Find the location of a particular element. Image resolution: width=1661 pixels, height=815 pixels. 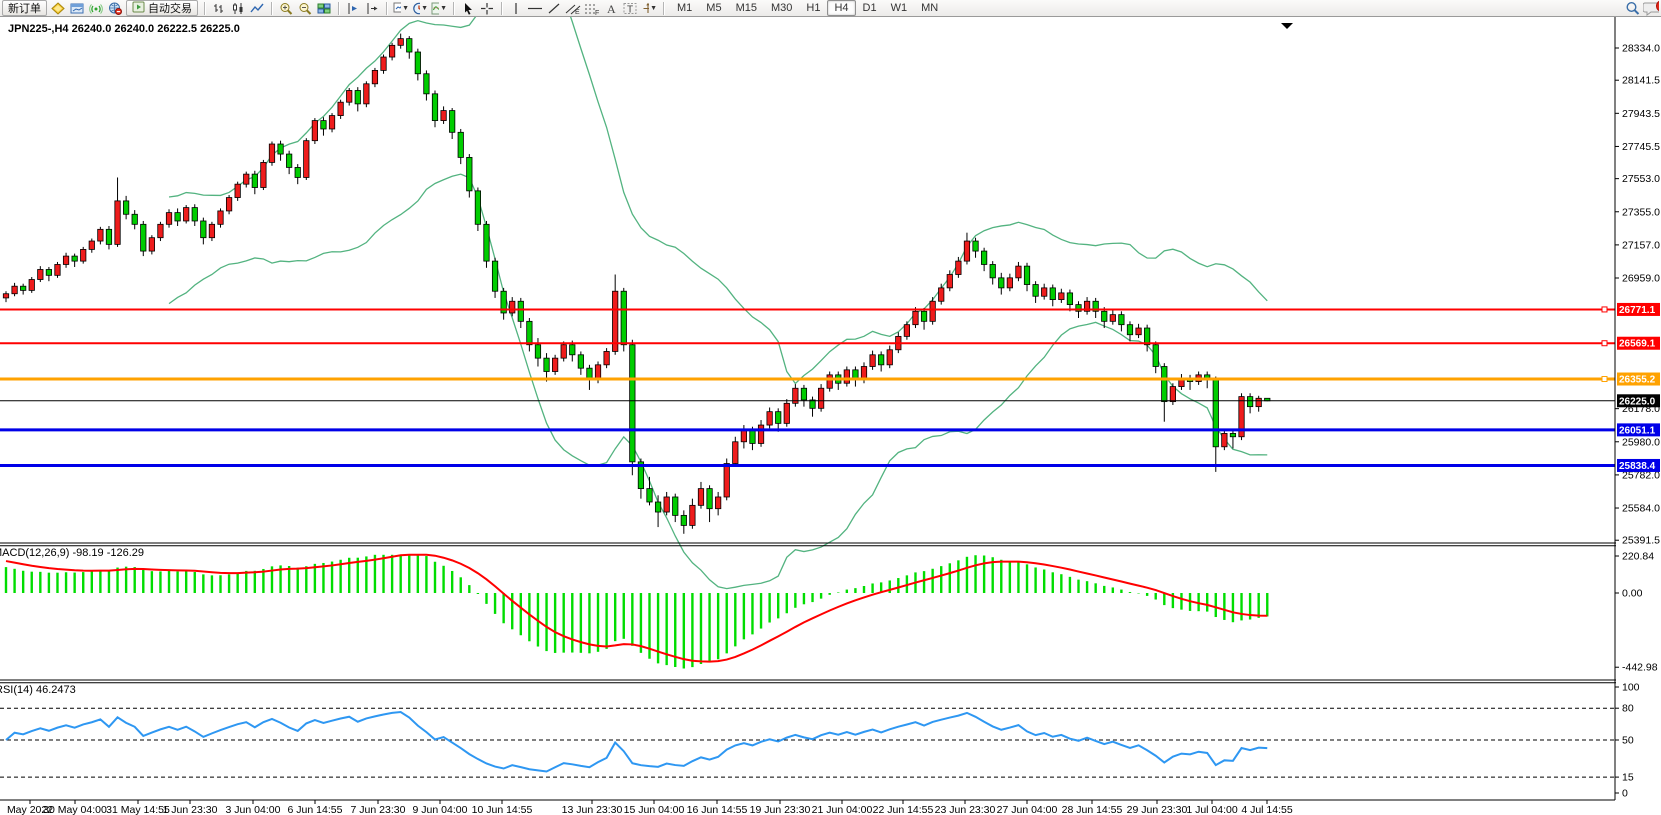

line-chart-icon is located at coordinates (257, 8).